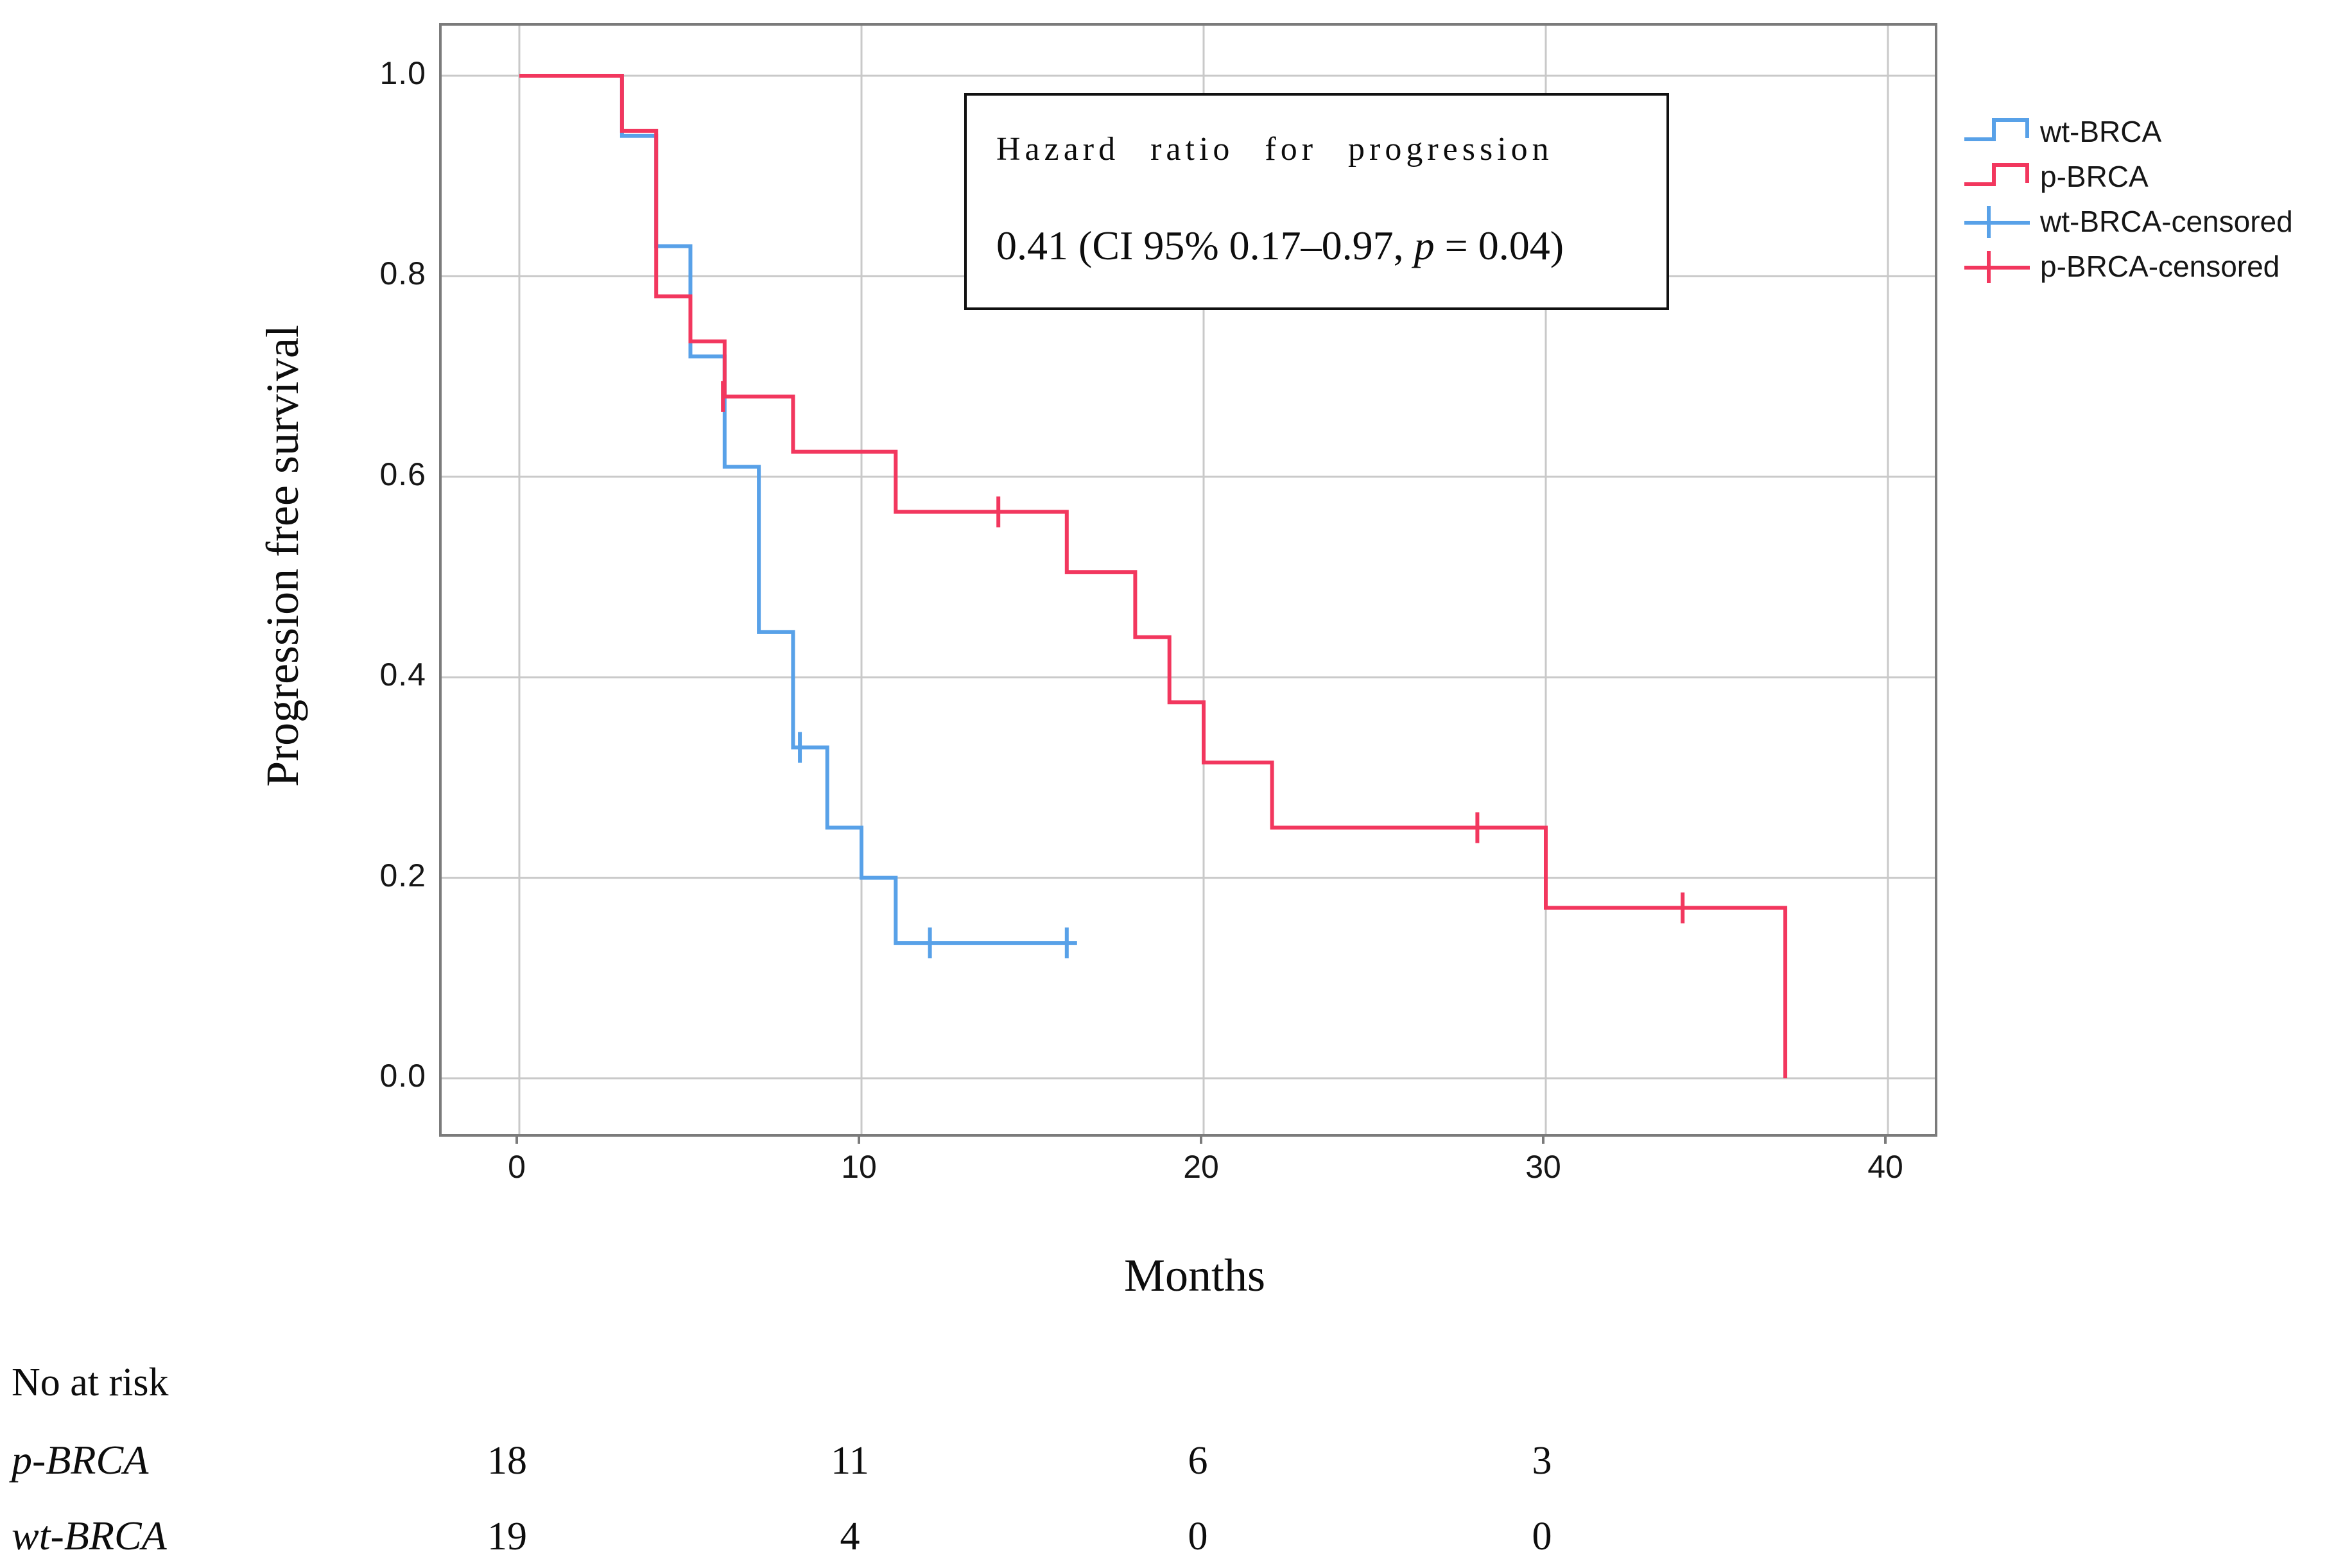 The height and width of the screenshot is (1568, 2345). I want to click on legend-label: p-BRCA-censored, so click(2160, 266).